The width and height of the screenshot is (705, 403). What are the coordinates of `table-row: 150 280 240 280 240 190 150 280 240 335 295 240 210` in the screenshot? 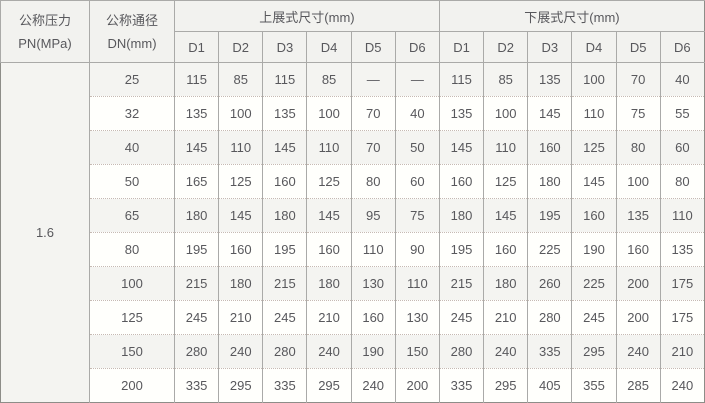 It's located at (353, 351).